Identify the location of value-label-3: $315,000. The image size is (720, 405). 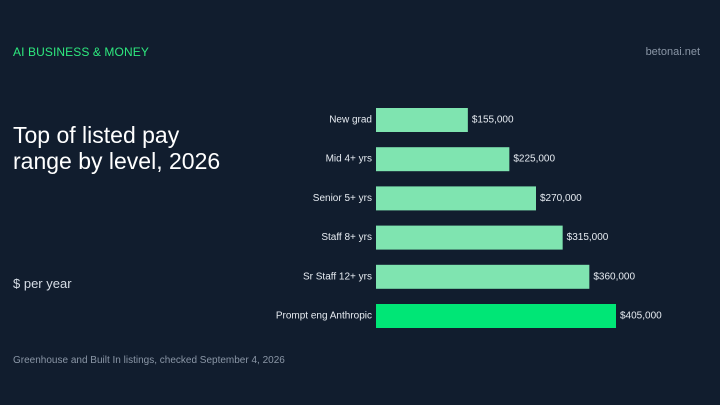
(588, 237).